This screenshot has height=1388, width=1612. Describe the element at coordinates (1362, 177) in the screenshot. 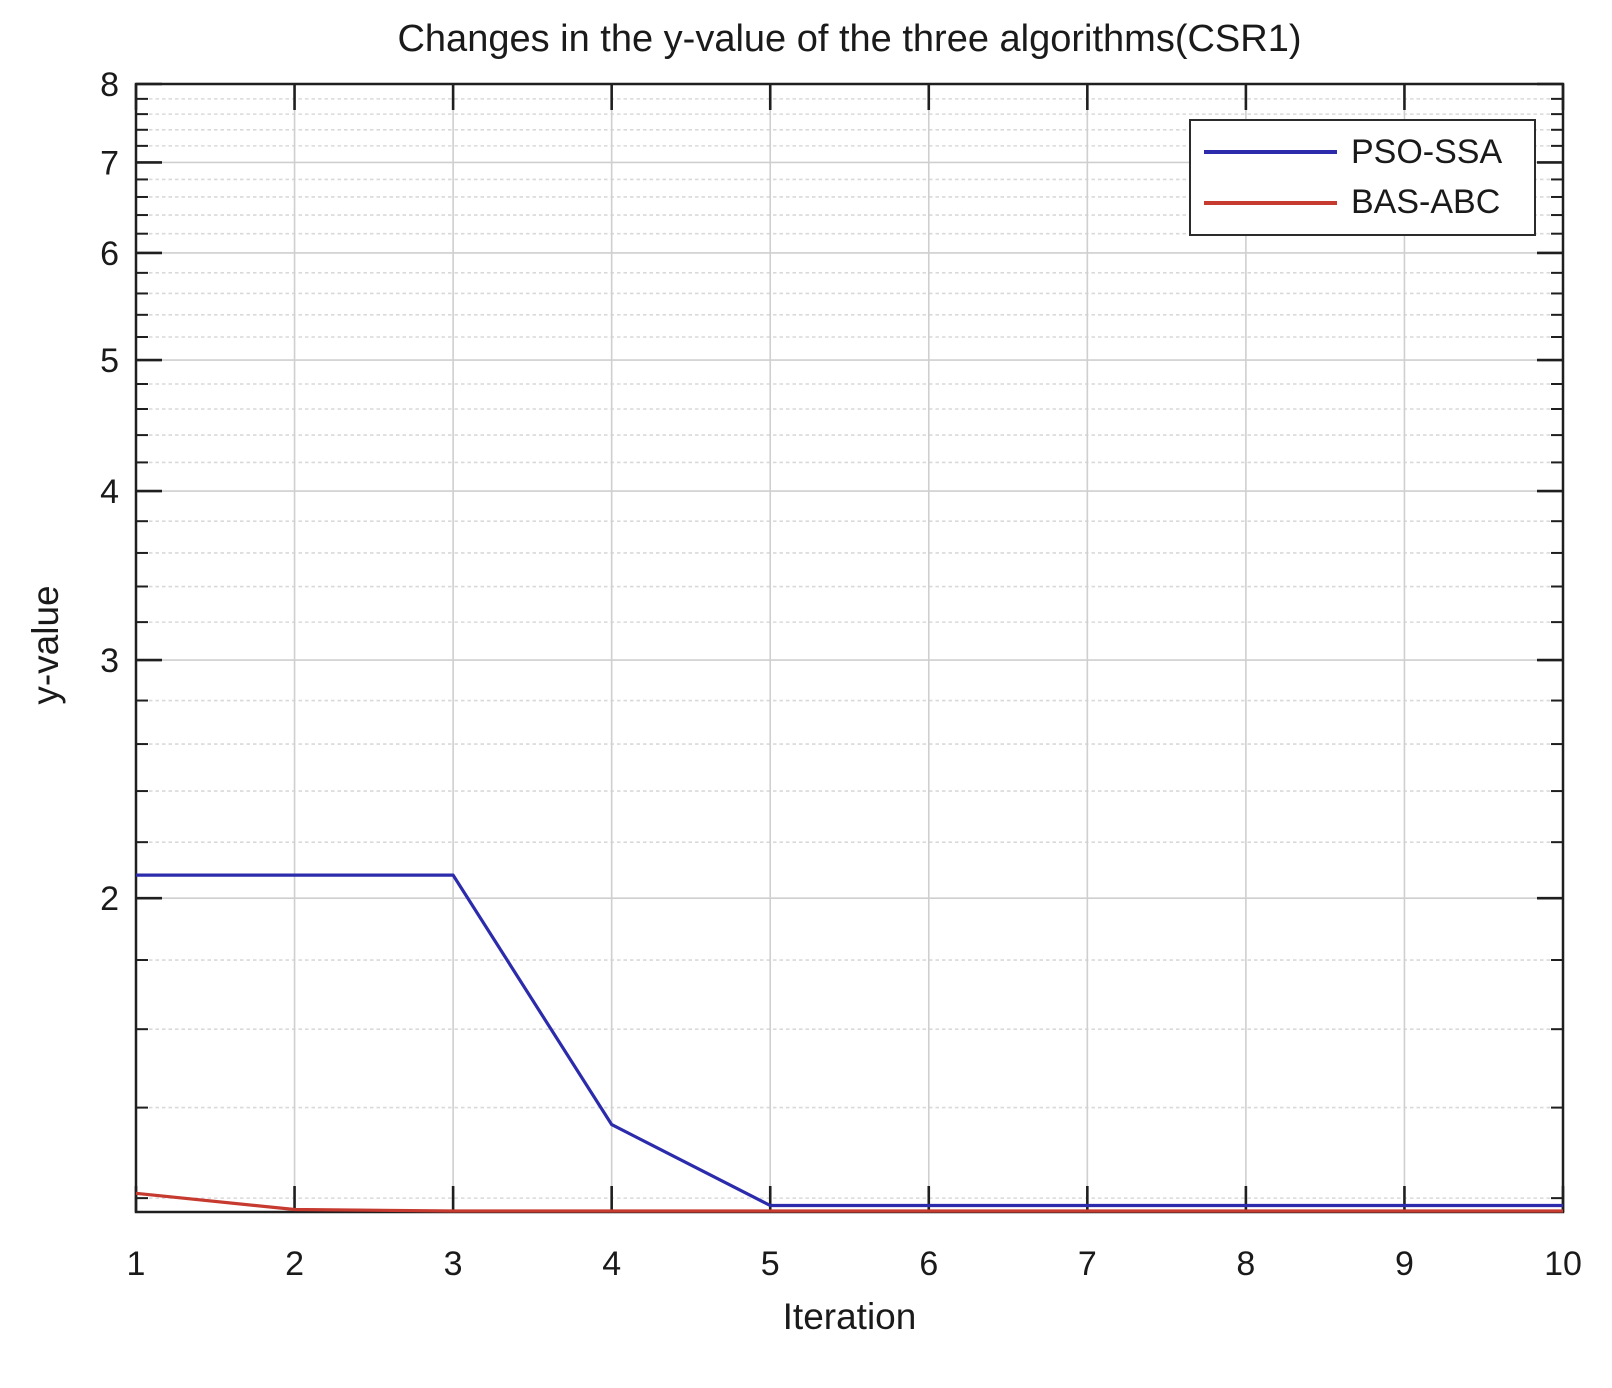

I see `legend: PSO-SSA BAS-ABC` at that location.